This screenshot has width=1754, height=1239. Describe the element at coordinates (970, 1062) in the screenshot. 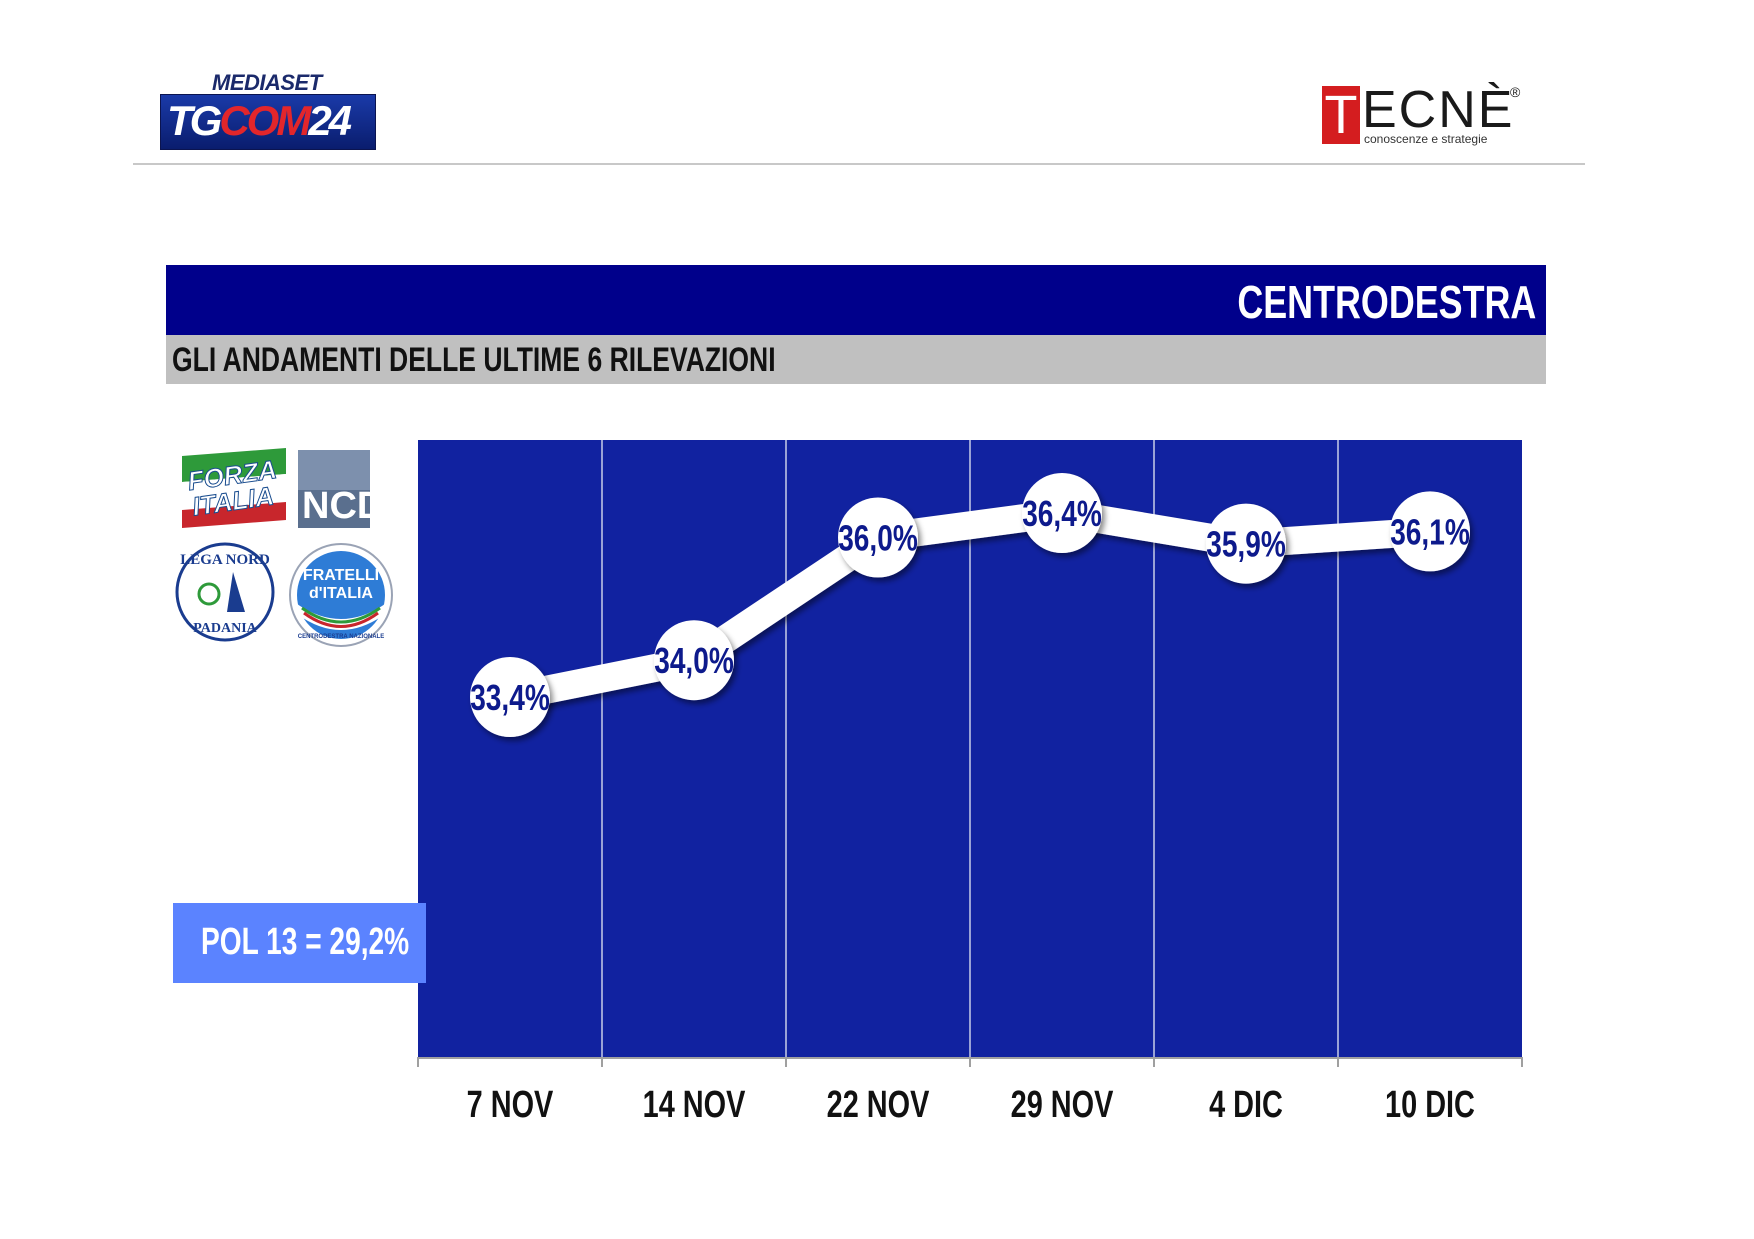

I see `x-axis` at that location.